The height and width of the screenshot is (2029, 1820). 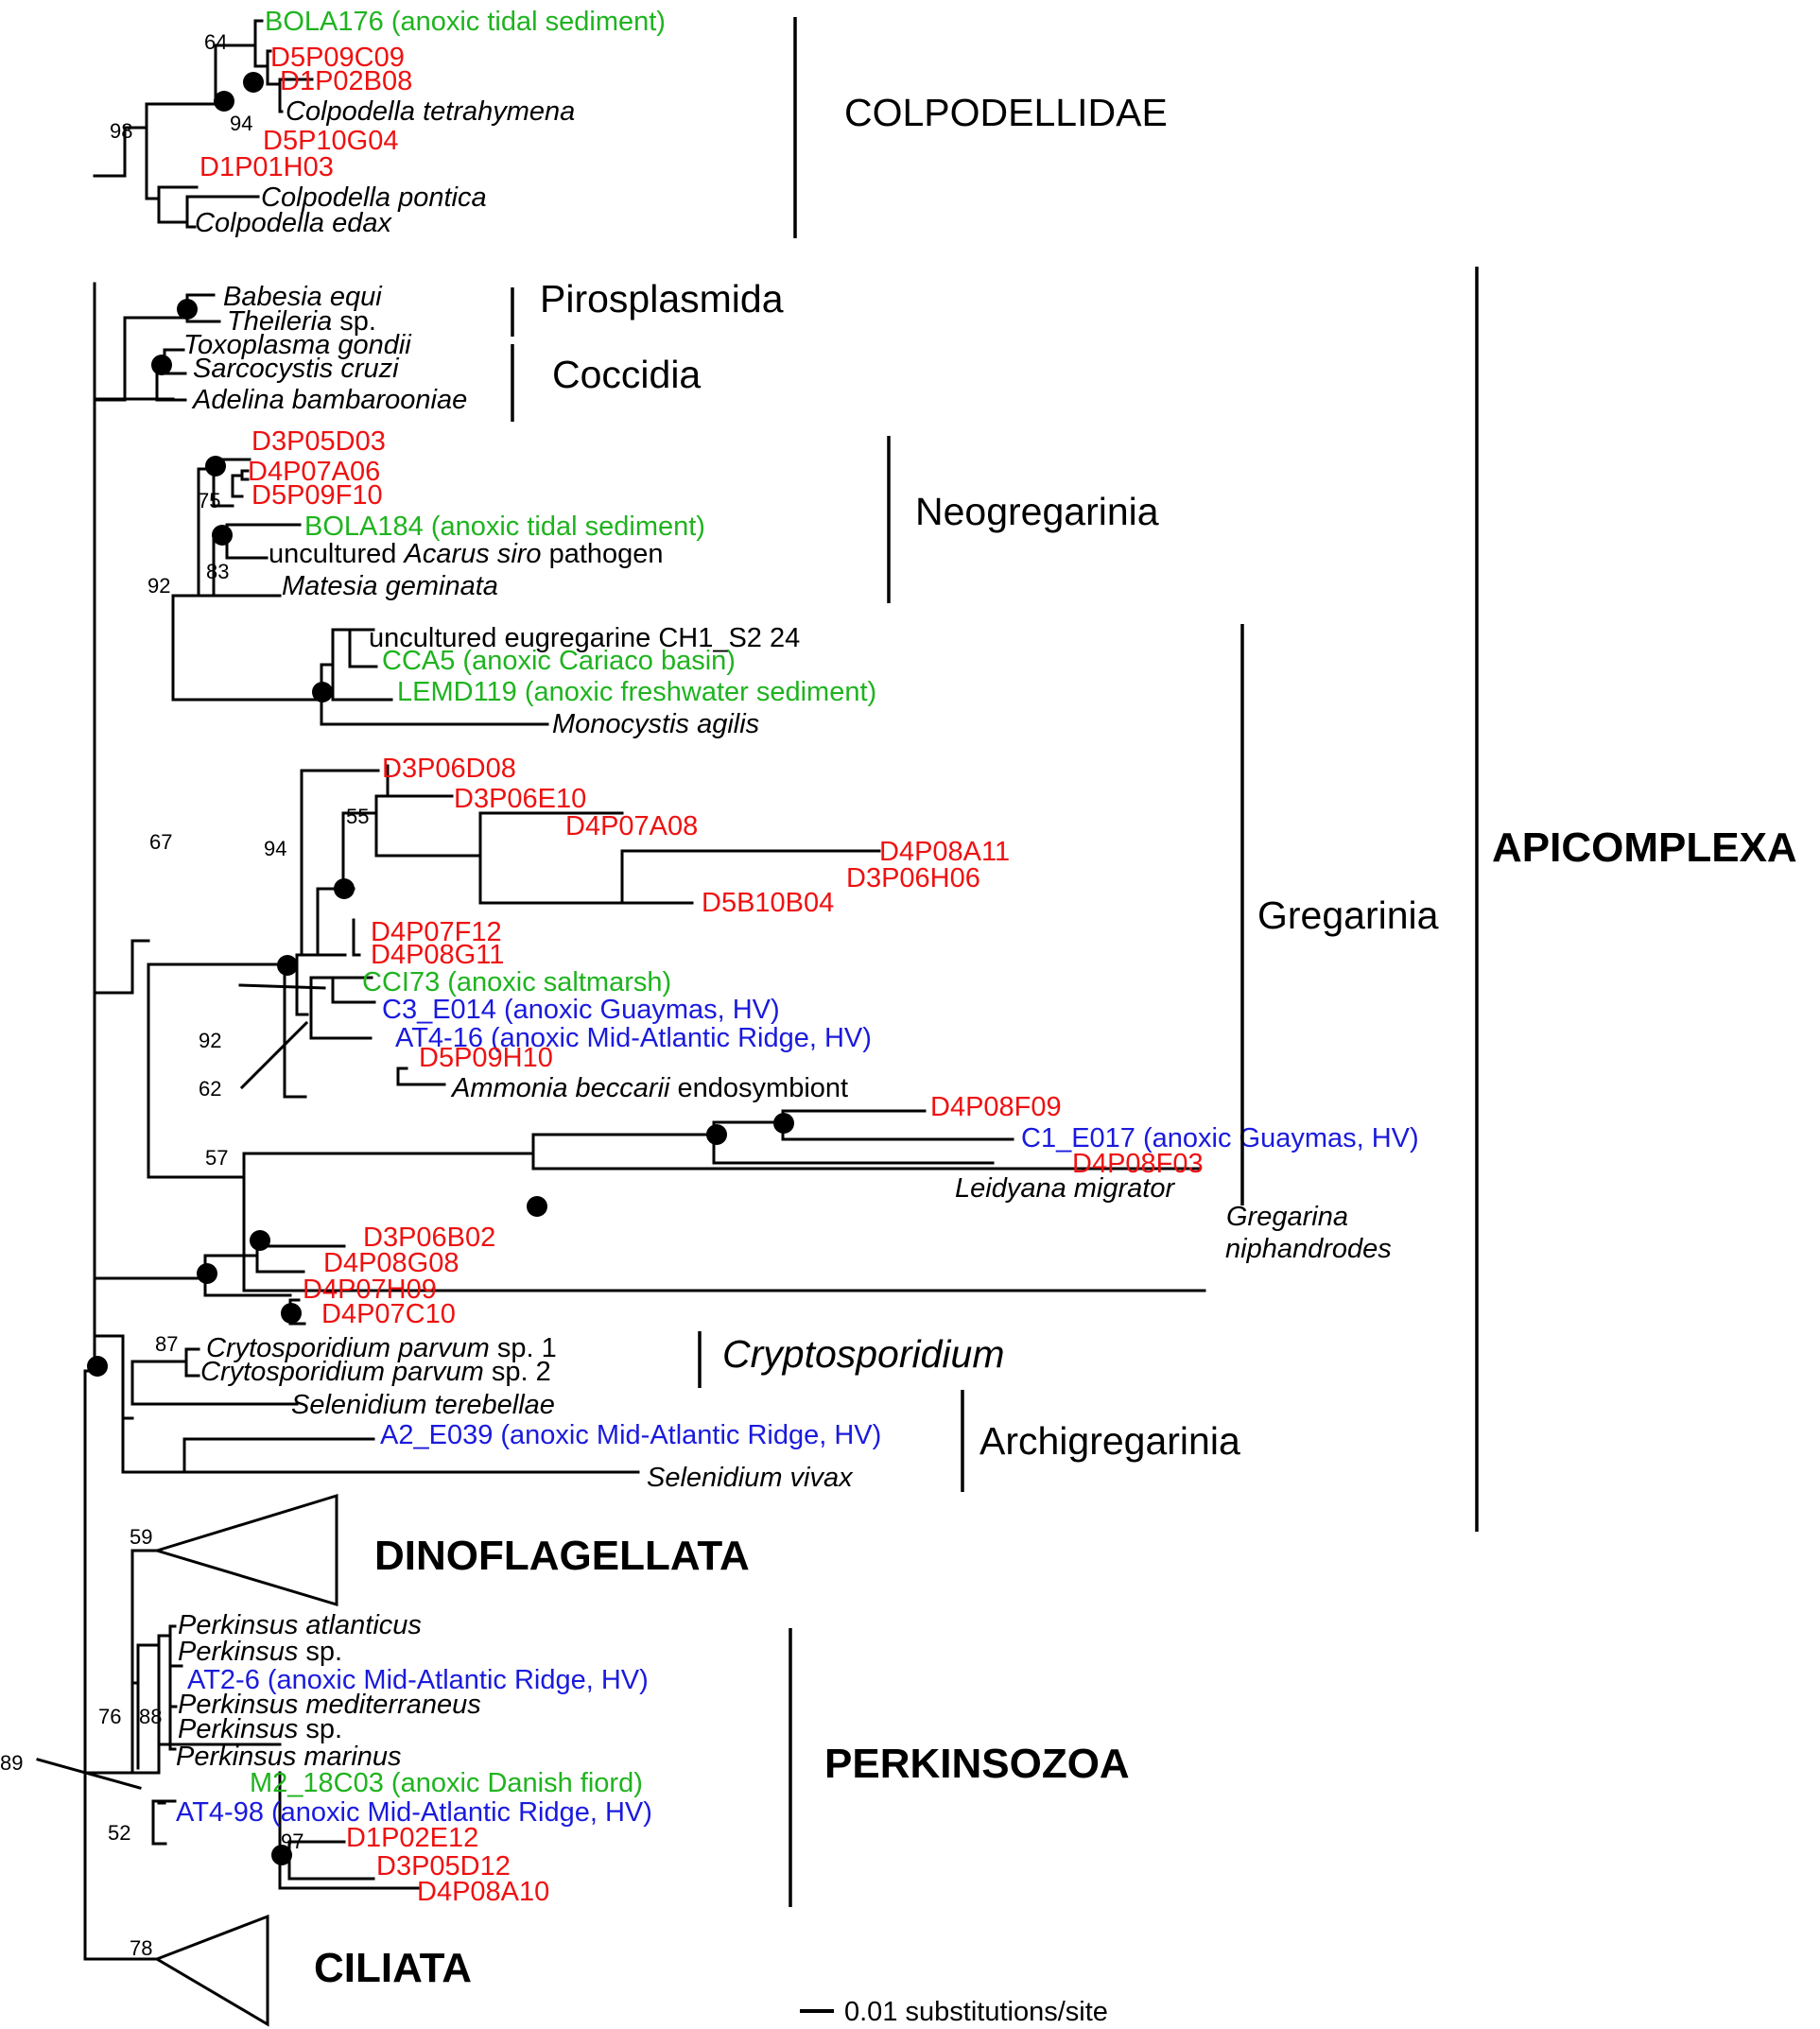 I want to click on leaf-label-part: Gregarina, so click(x=1287, y=1217).